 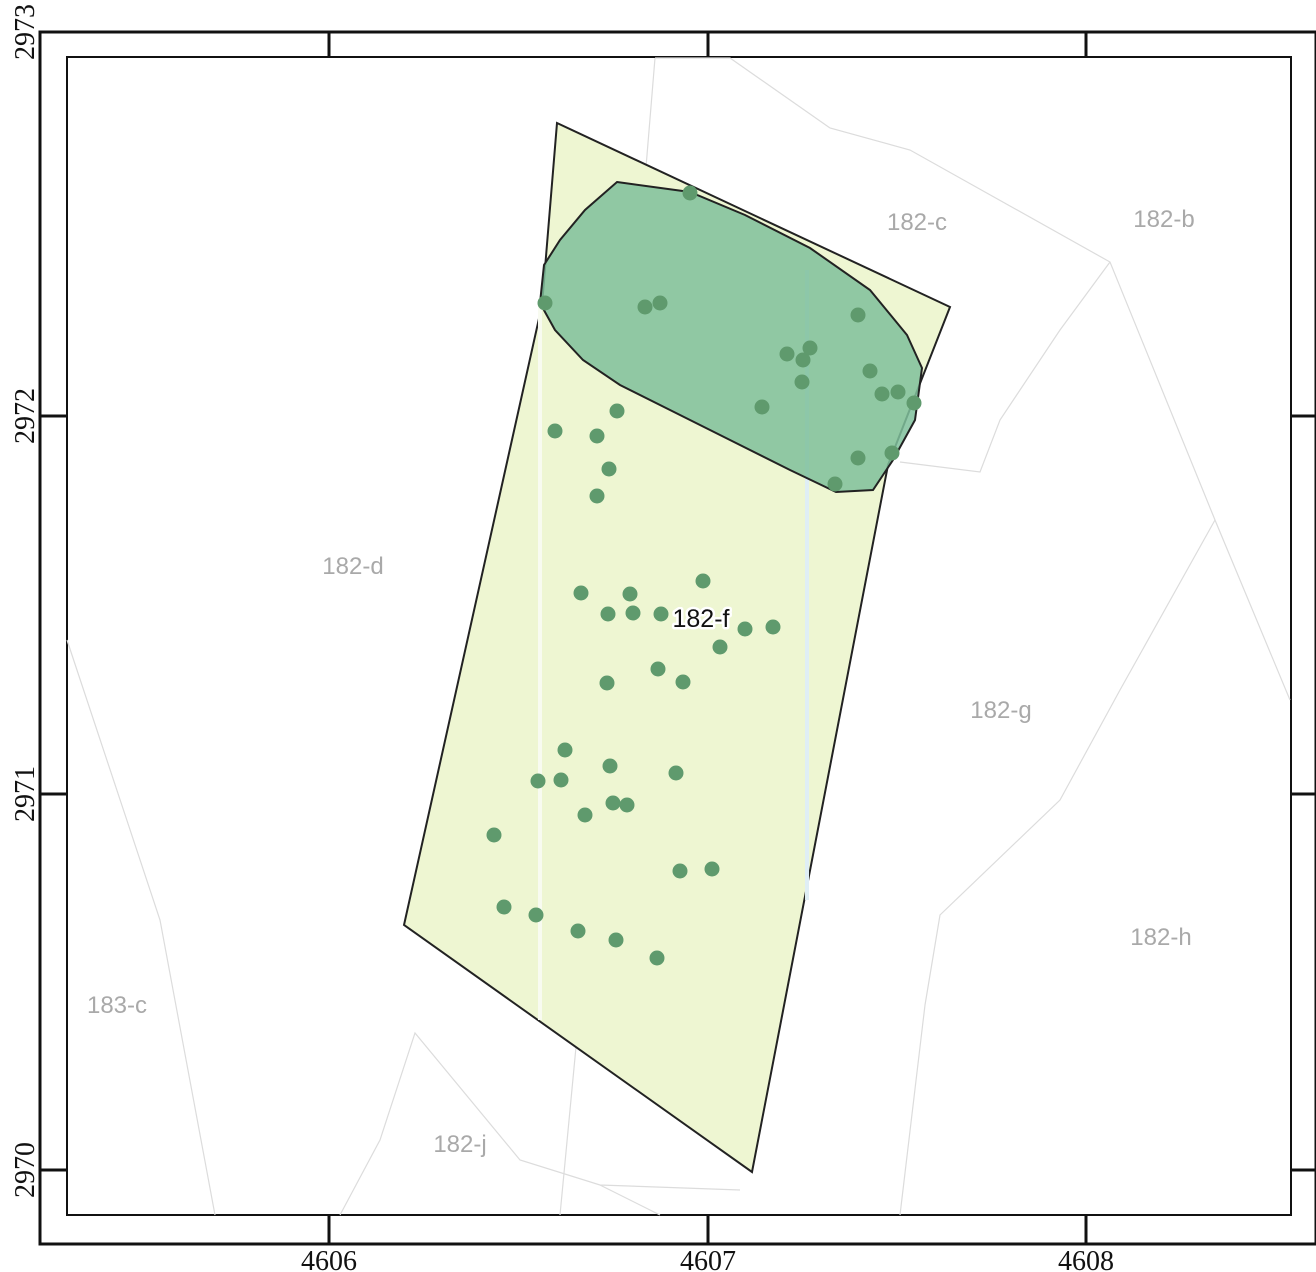 What do you see at coordinates (1163, 219) in the screenshot?
I see `region-label-182-b: 182-b` at bounding box center [1163, 219].